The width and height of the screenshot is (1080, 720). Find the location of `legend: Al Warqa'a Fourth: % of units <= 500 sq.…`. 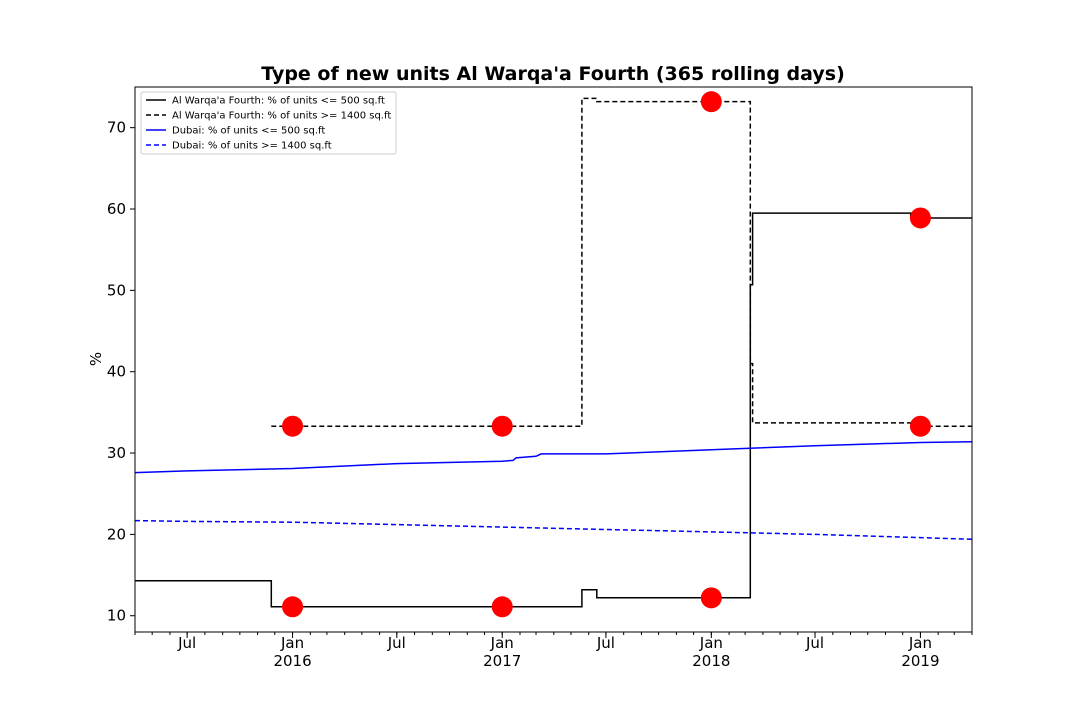

legend: Al Warqa'a Fourth: % of units <= 500 sq.… is located at coordinates (268, 123).